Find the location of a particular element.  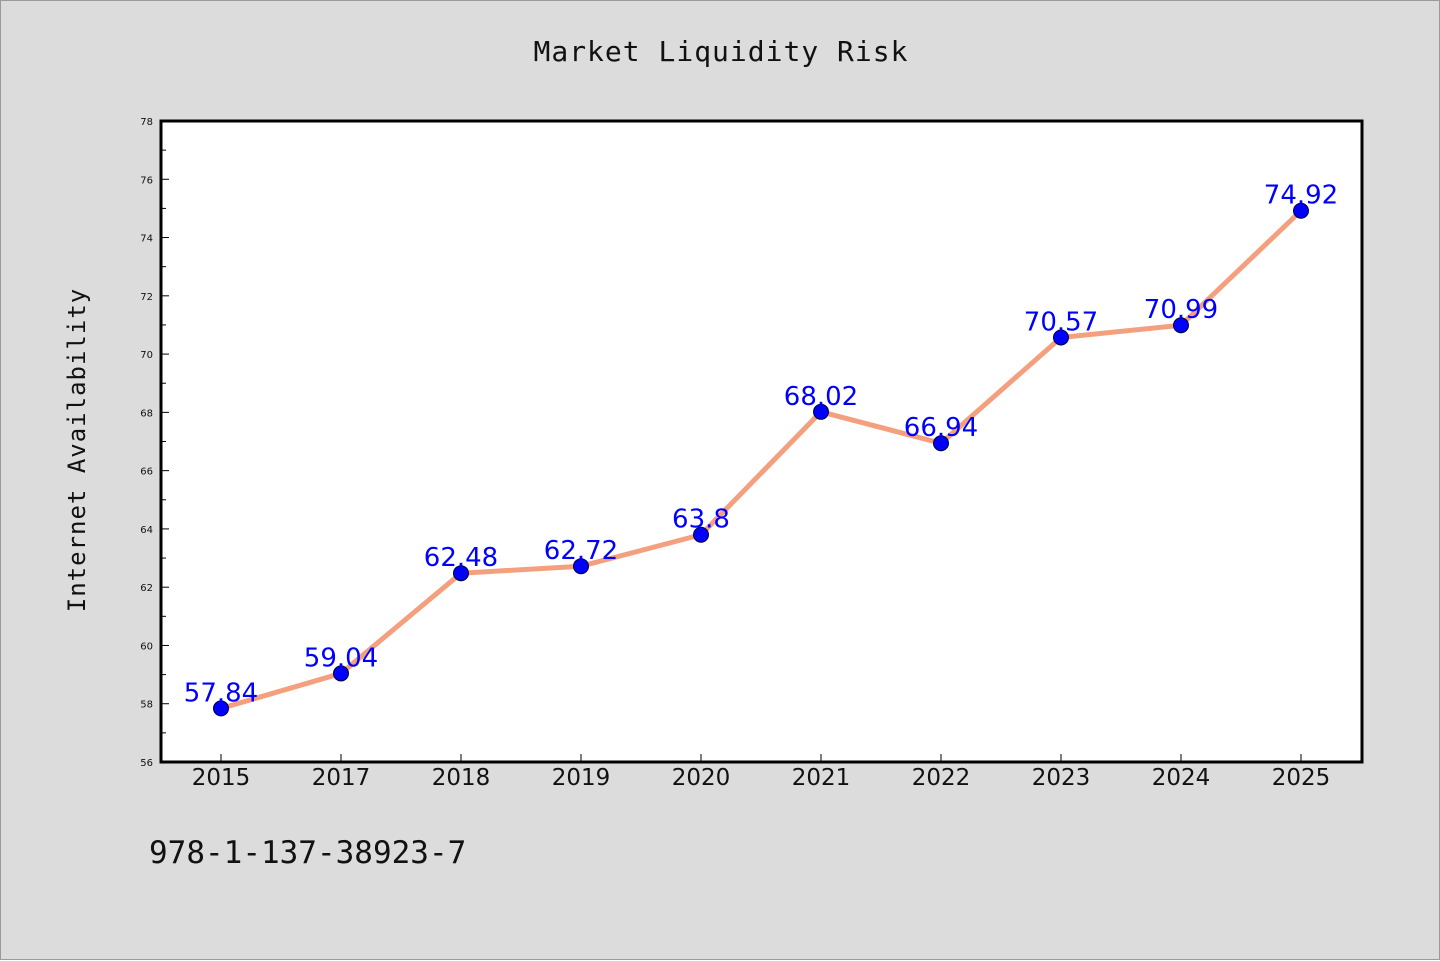

y-tick-label: 56 is located at coordinates (146, 763).